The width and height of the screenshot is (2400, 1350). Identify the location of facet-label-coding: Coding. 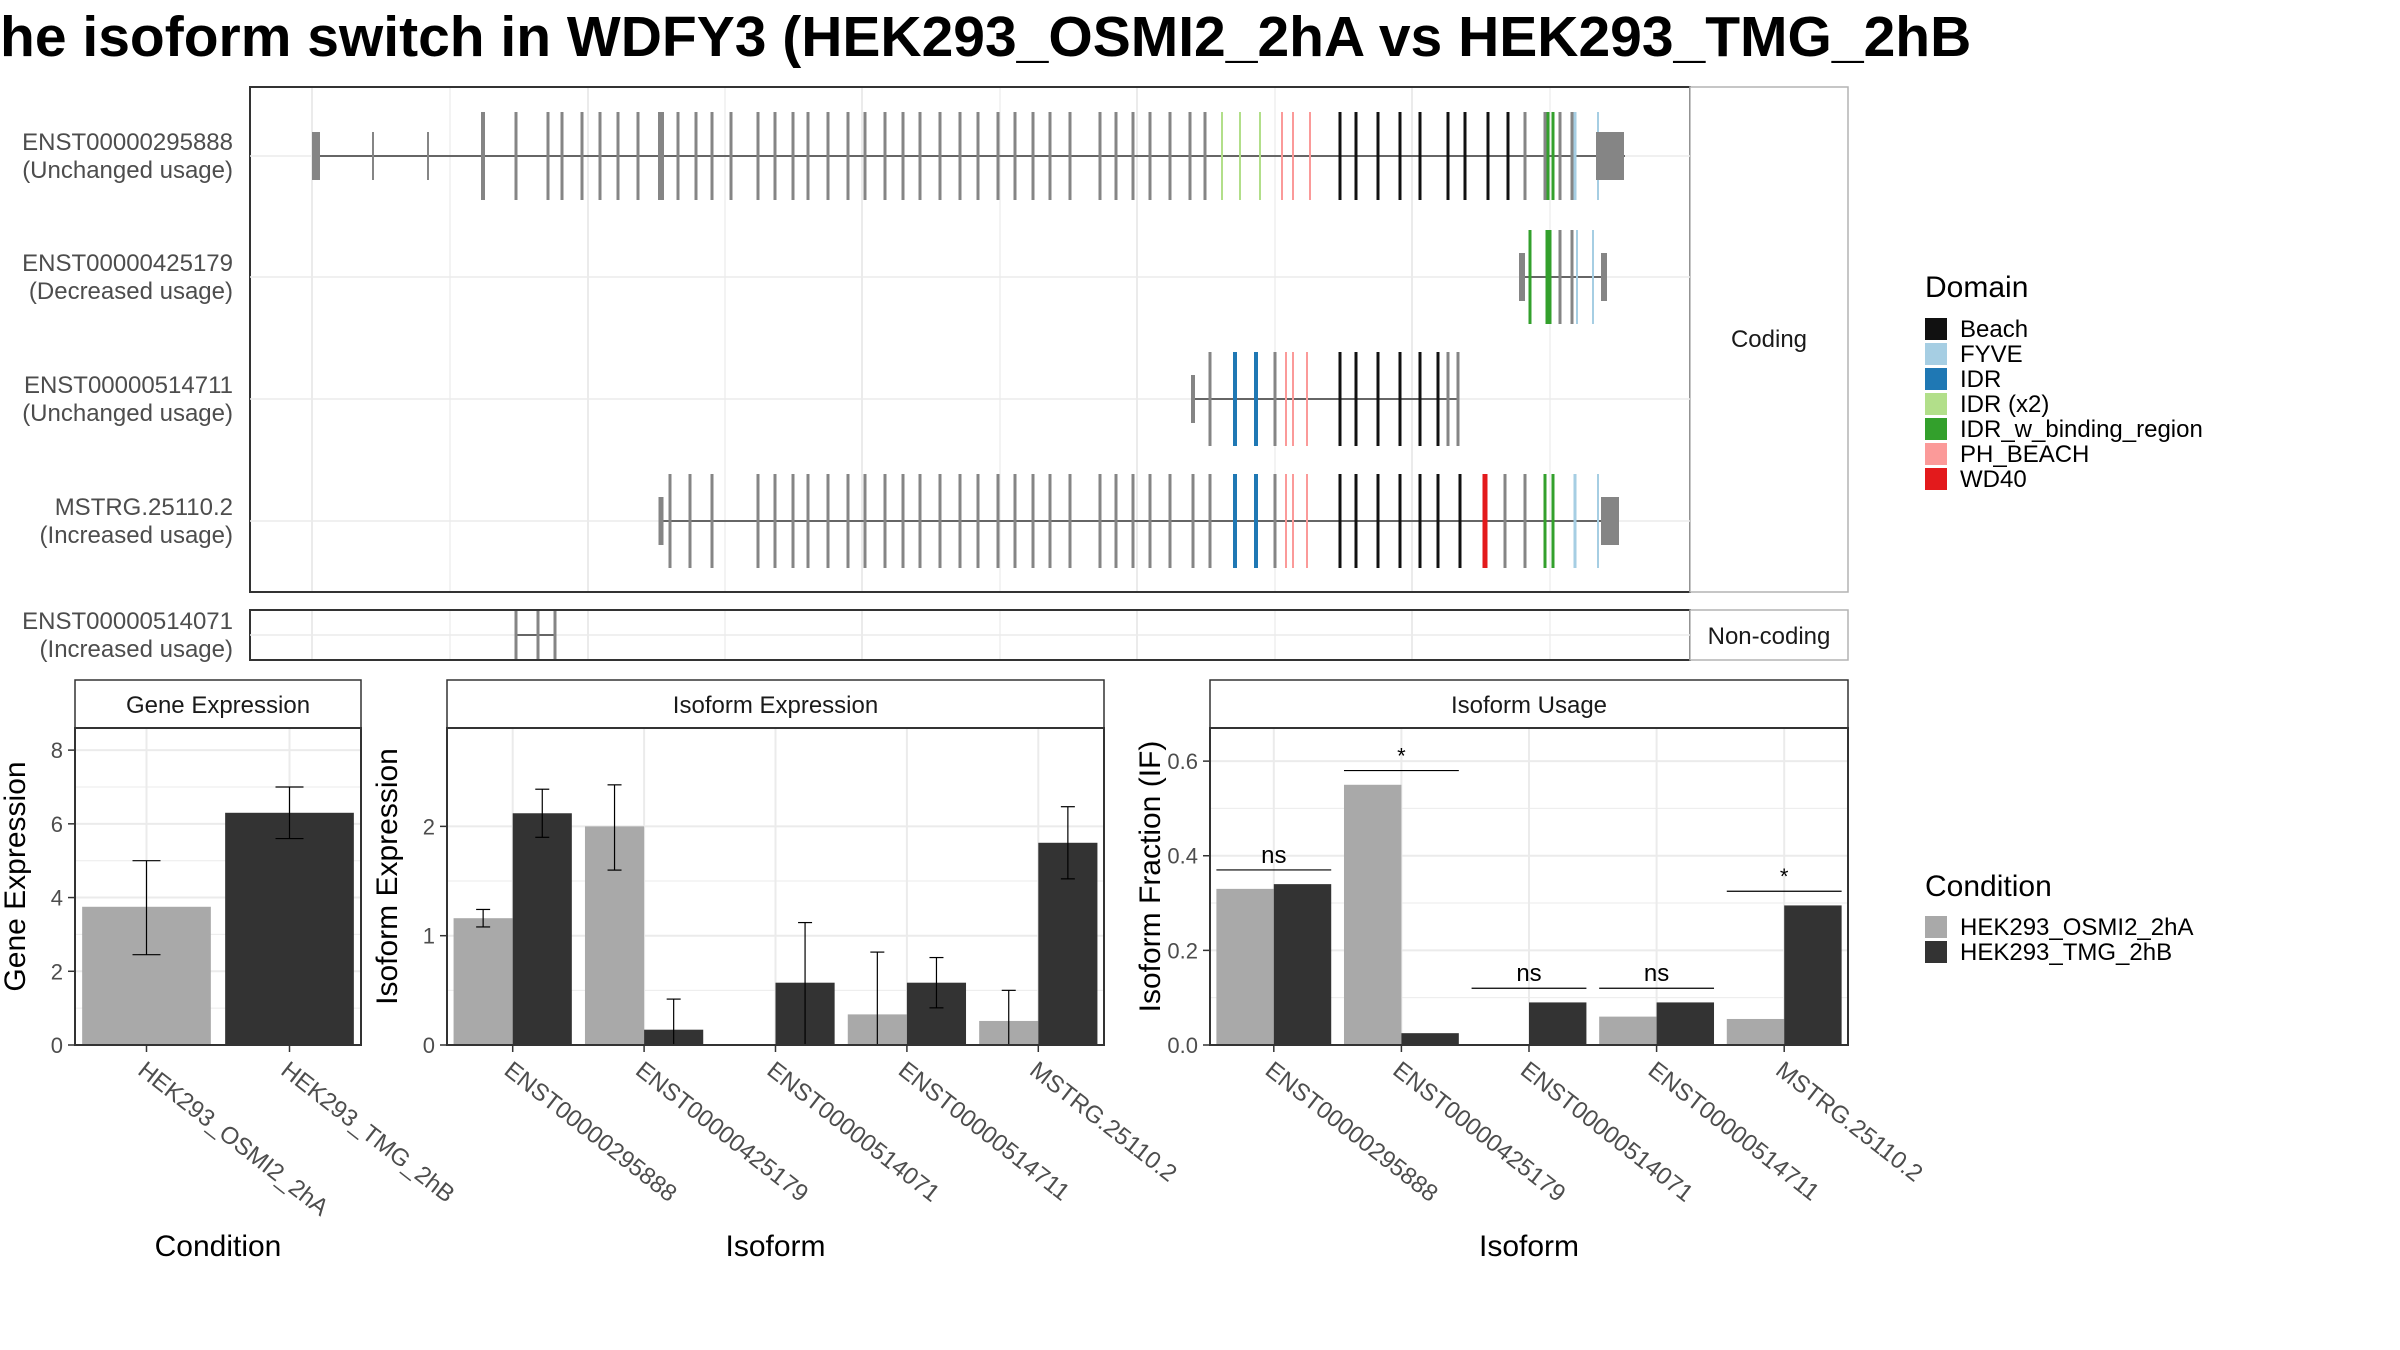
(1769, 339).